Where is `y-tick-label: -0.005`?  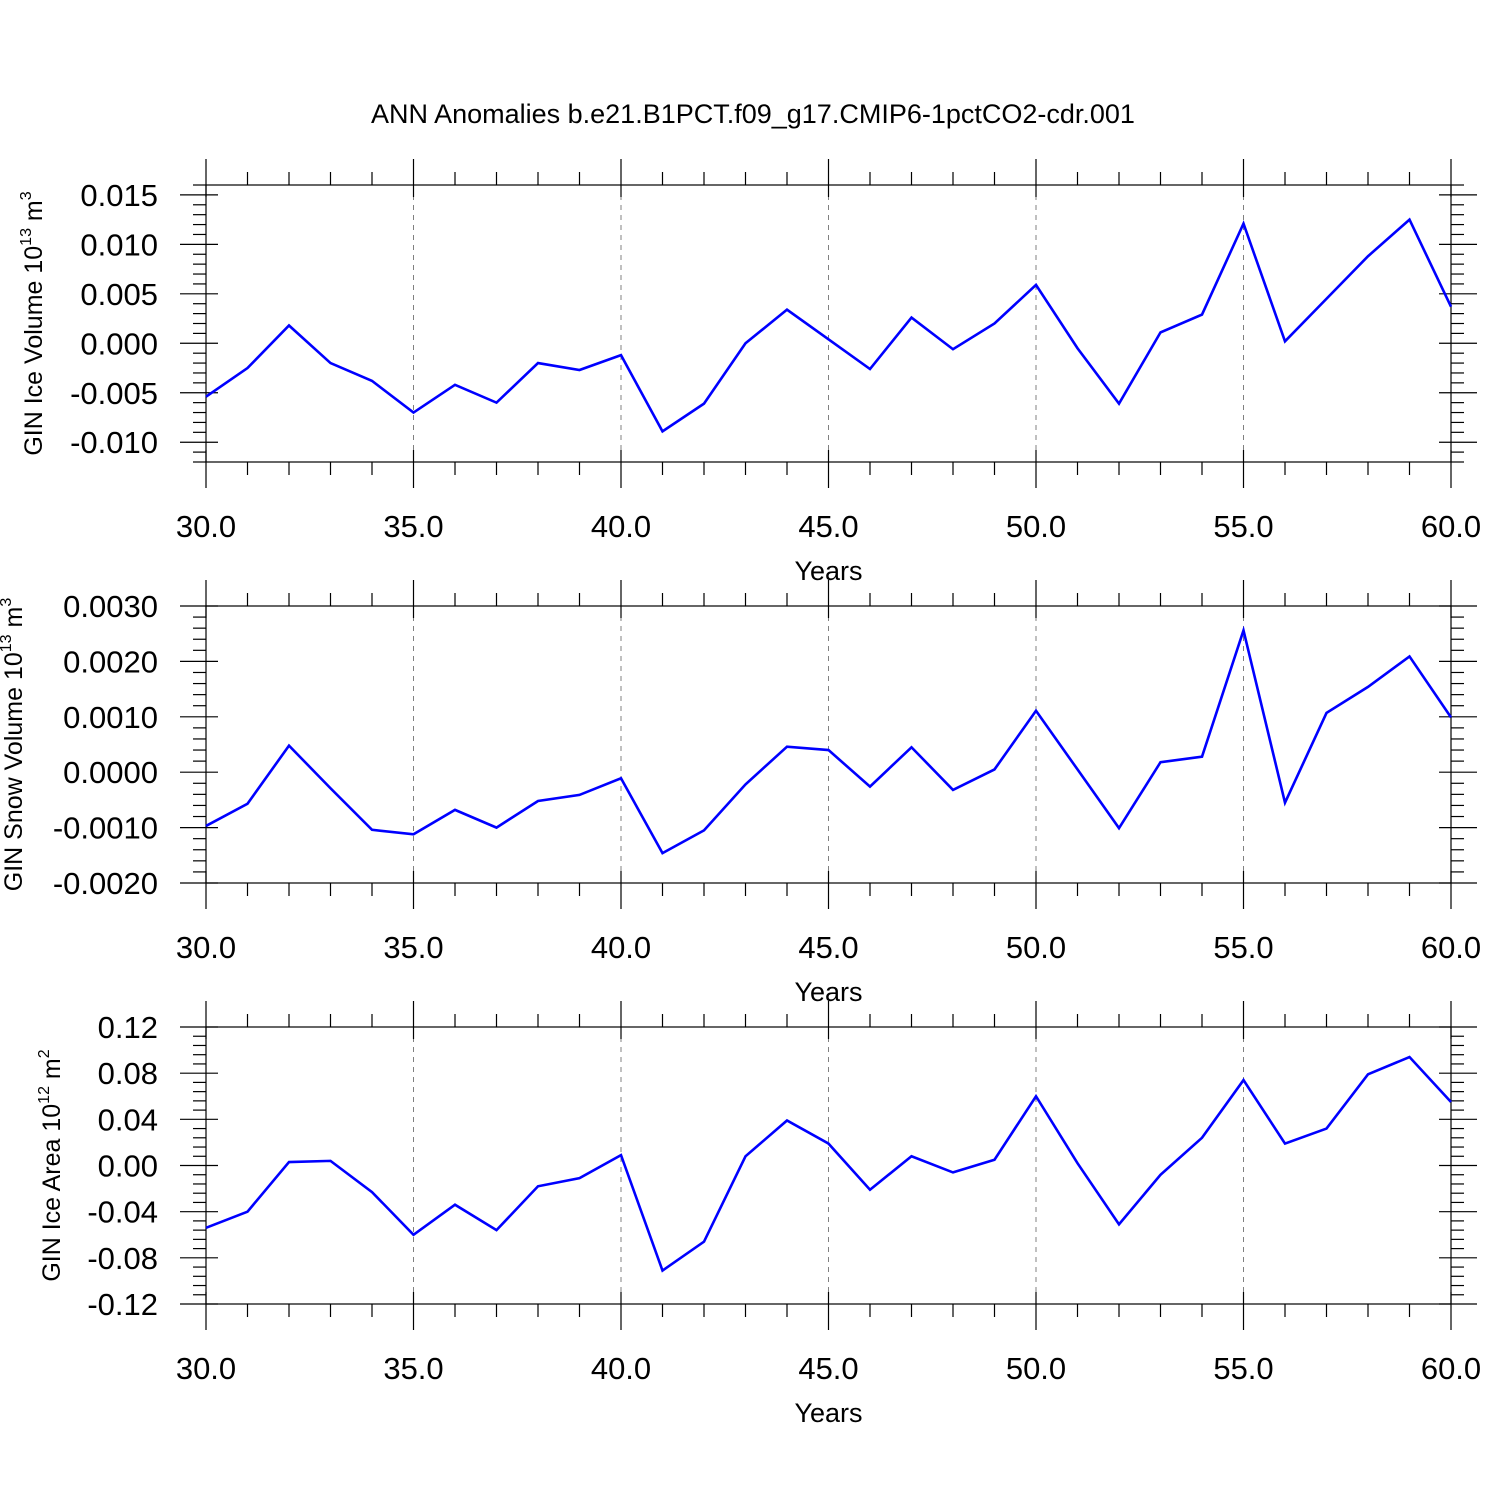
y-tick-label: -0.005 is located at coordinates (114, 393).